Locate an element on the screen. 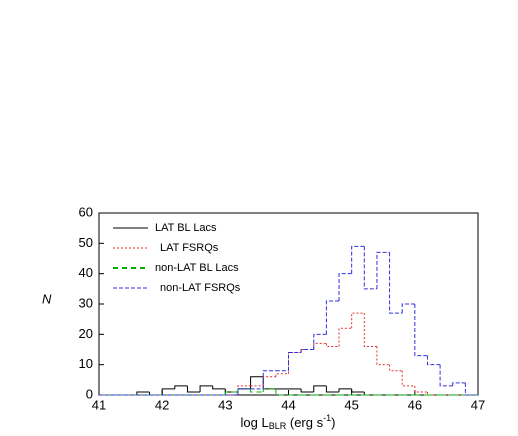 Image resolution: width=518 pixels, height=436 pixels. x-tick-label: 44 is located at coordinates (288, 404).